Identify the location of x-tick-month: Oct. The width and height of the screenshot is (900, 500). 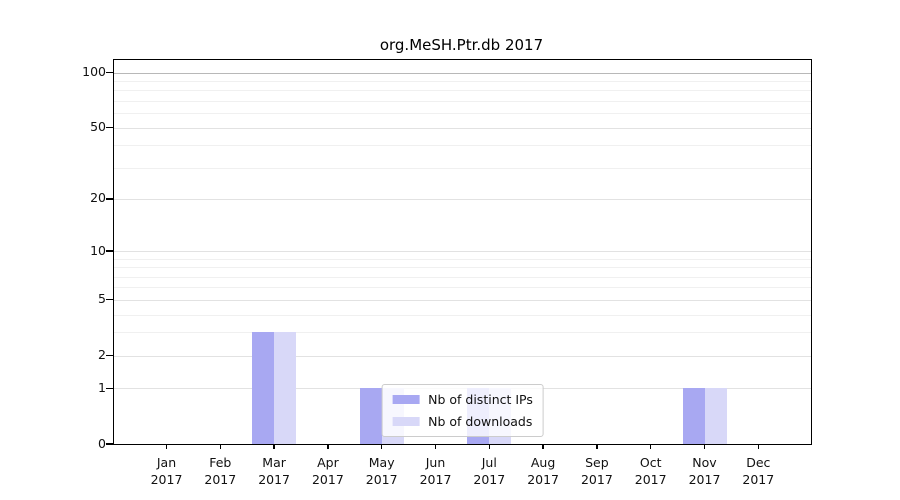
(650, 462).